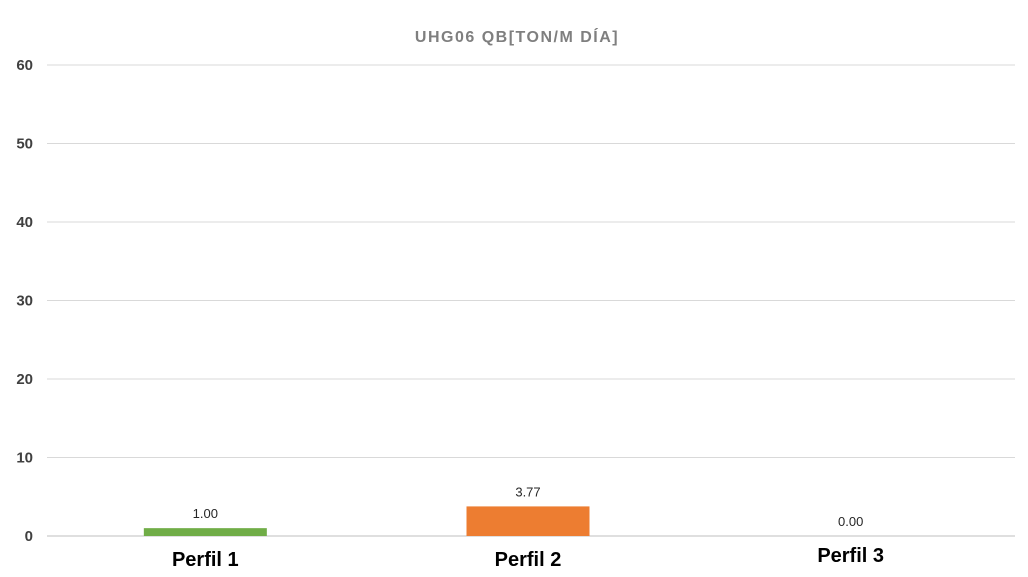 The width and height of the screenshot is (1028, 577). What do you see at coordinates (850, 521) in the screenshot?
I see `data-label: 0.00` at bounding box center [850, 521].